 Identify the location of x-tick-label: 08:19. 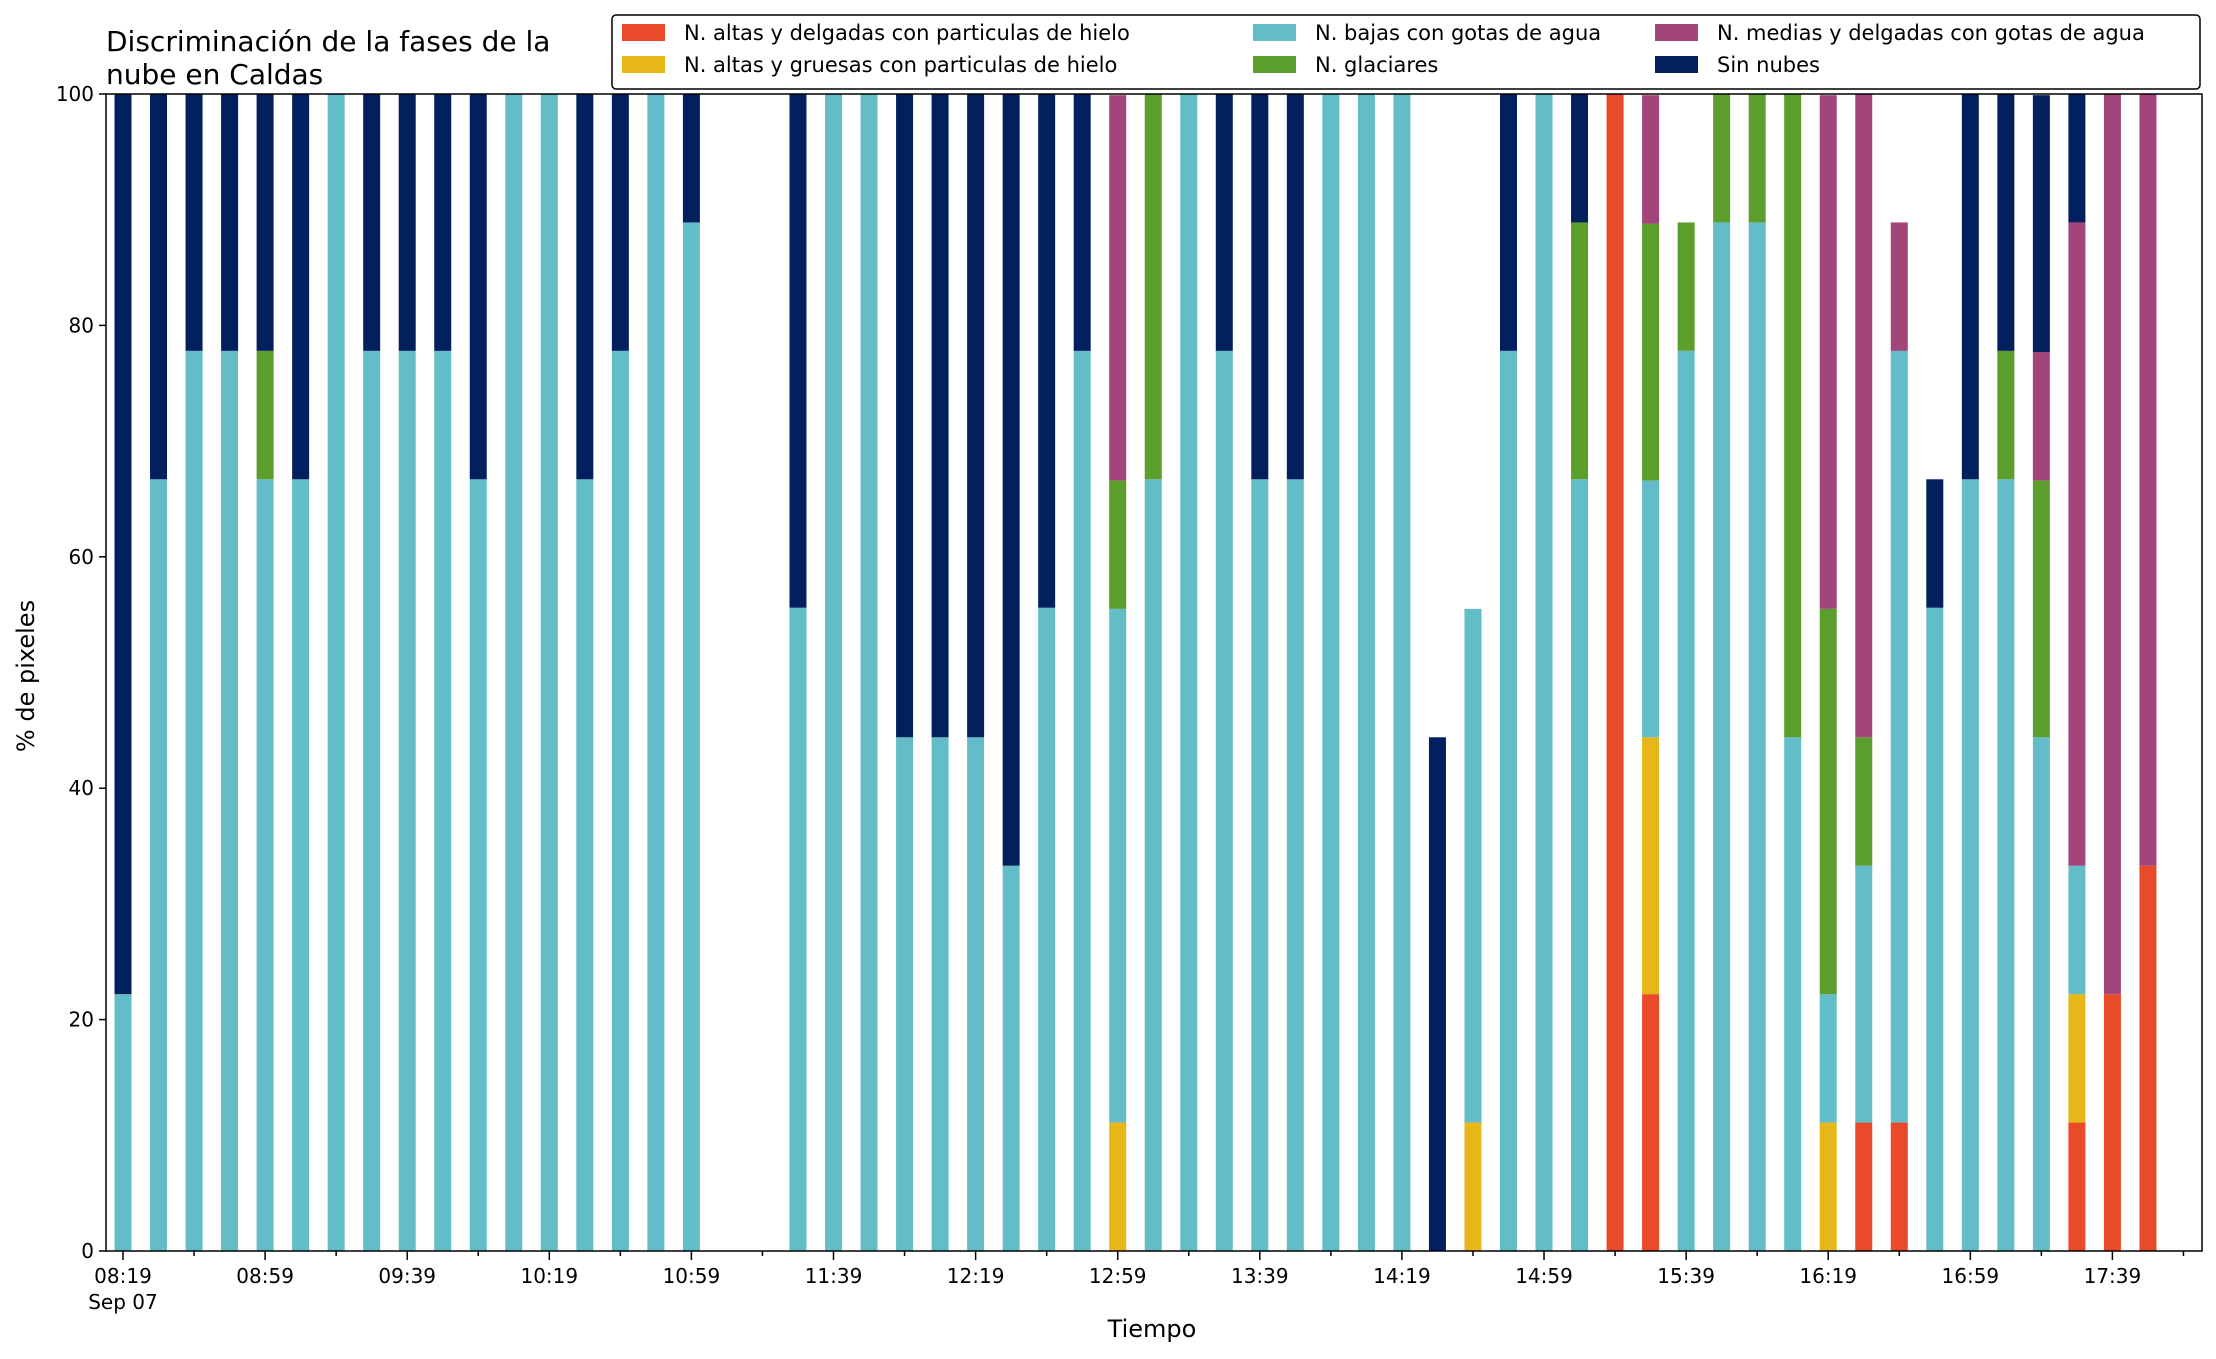
(123, 1276).